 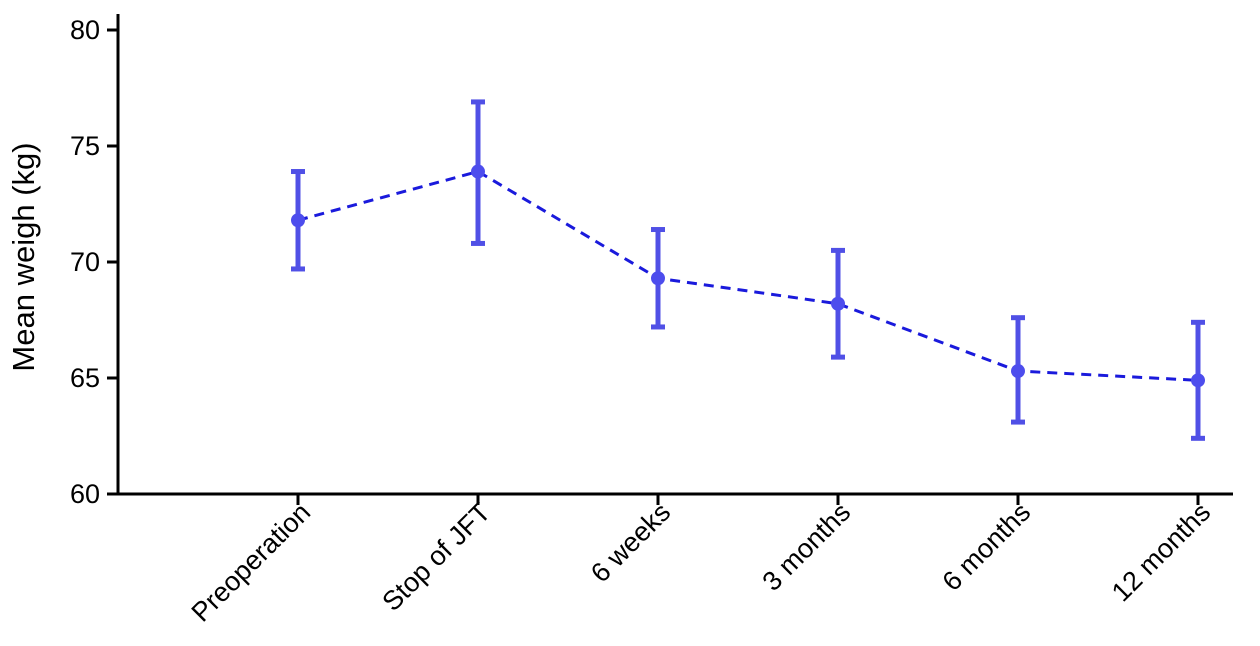 I want to click on x-tick-label: 6 weeks, so click(x=630, y=542).